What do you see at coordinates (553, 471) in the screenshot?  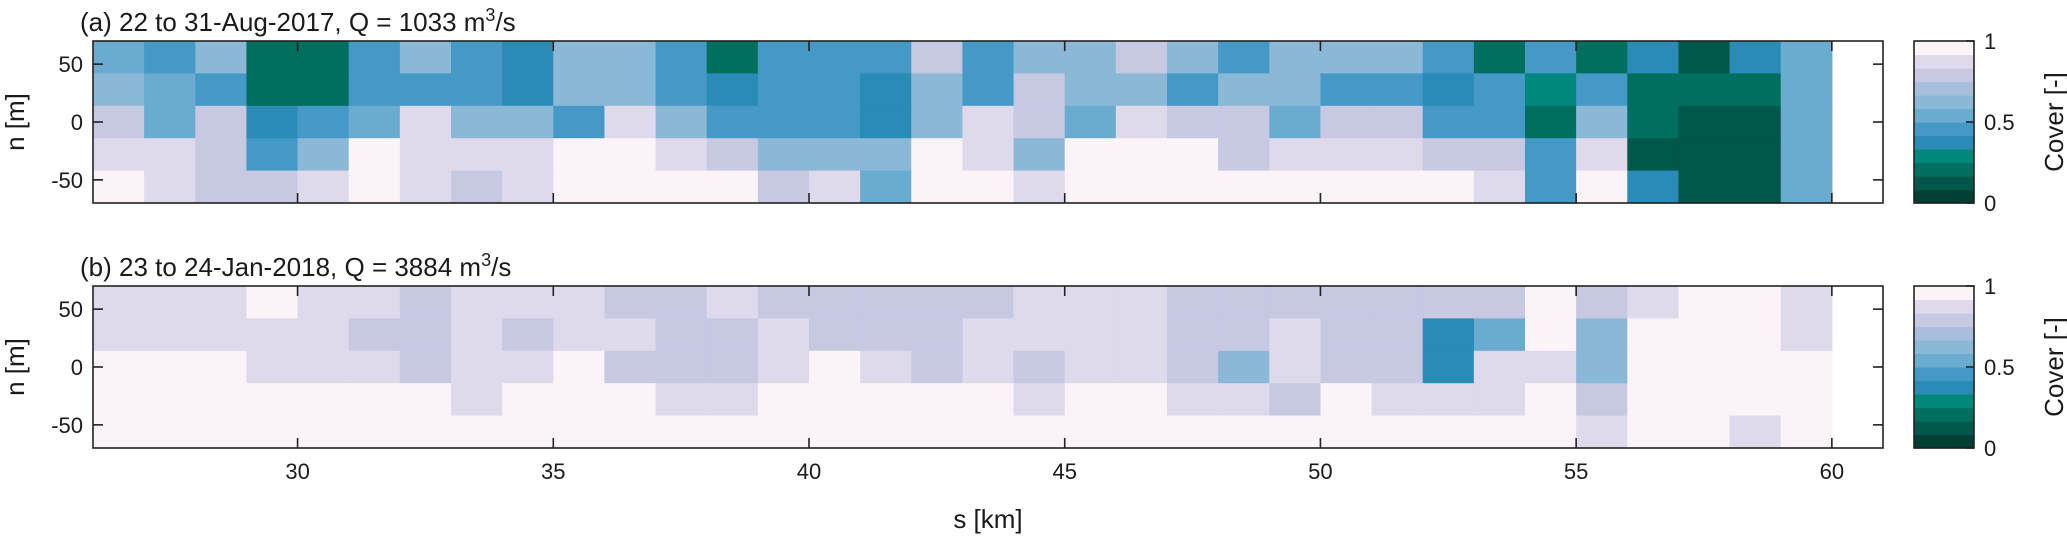 I see `panel-b-xtick-label: 35` at bounding box center [553, 471].